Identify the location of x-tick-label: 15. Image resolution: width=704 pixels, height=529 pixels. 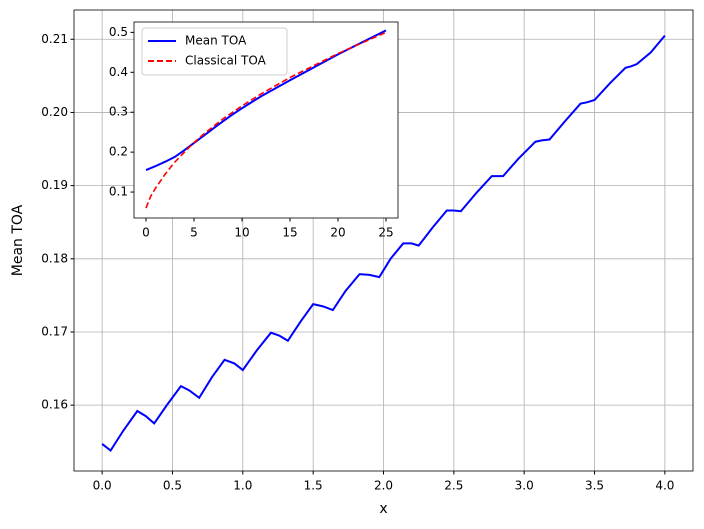
(289, 233).